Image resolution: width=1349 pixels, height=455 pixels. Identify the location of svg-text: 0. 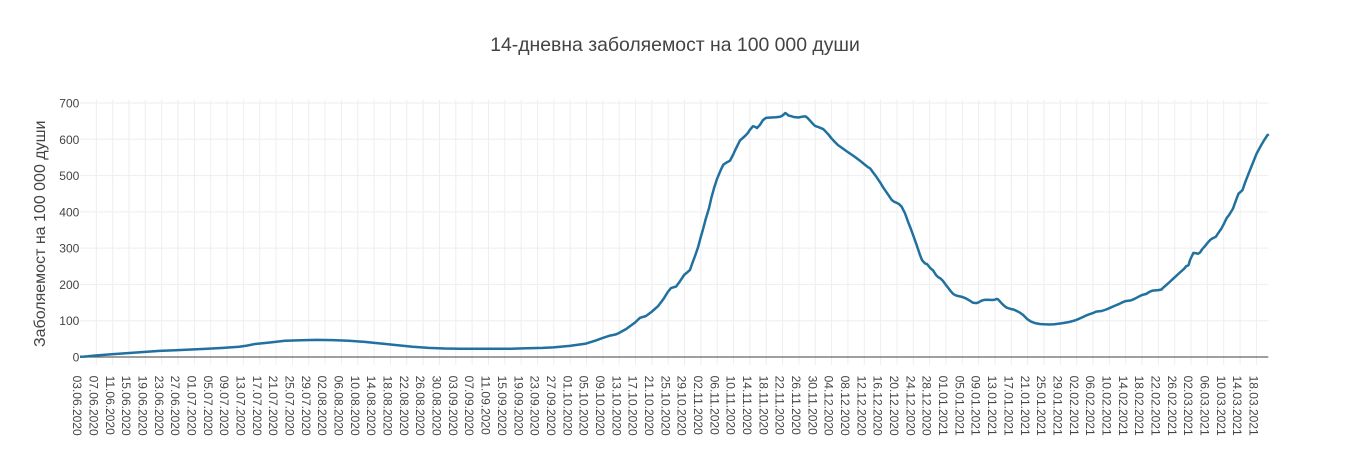
(76, 358).